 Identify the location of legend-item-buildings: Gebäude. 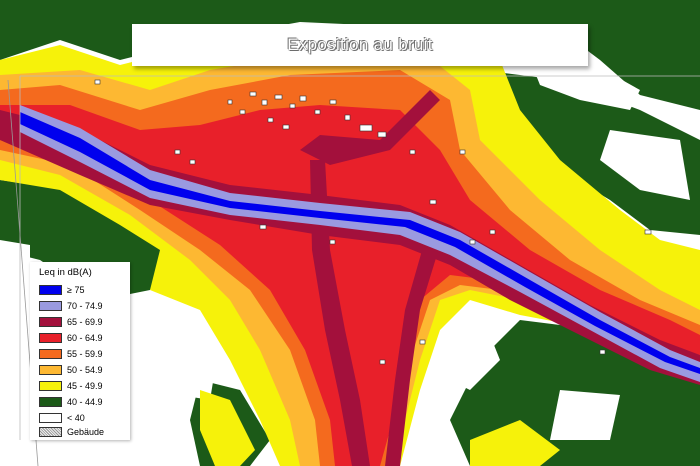
(71, 432).